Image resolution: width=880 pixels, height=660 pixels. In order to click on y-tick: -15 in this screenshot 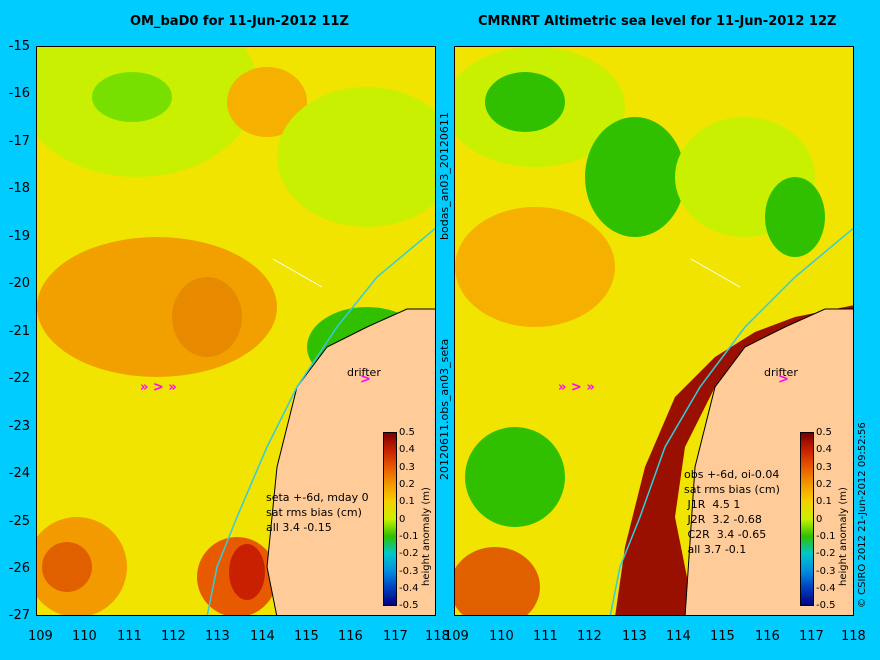, I will do `click(19, 46)`.